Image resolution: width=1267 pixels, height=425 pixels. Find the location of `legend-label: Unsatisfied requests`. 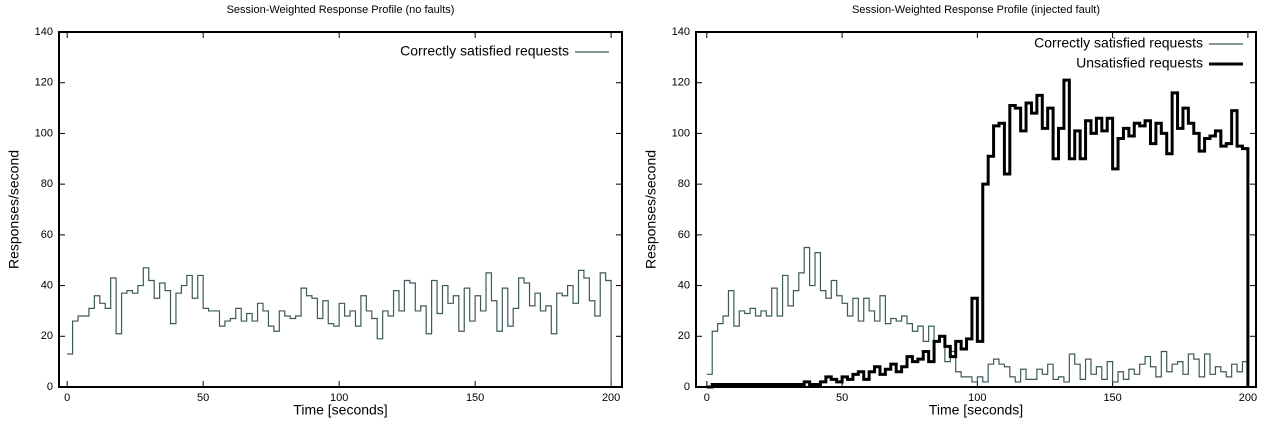

legend-label: Unsatisfied requests is located at coordinates (1139, 63).